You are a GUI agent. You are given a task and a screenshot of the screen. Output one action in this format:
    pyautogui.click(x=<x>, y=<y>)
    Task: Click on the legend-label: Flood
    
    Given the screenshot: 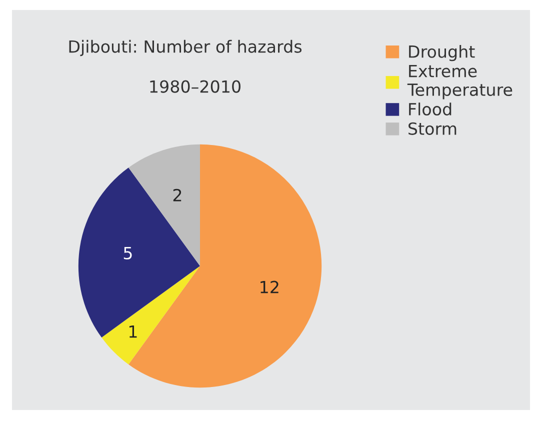 What is the action you would take?
    pyautogui.click(x=430, y=109)
    